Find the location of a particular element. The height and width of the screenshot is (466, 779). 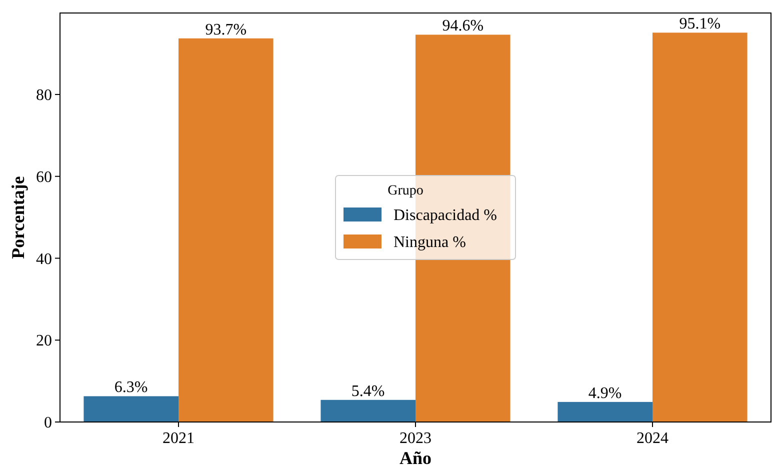

data-label: 95.1% is located at coordinates (700, 24).